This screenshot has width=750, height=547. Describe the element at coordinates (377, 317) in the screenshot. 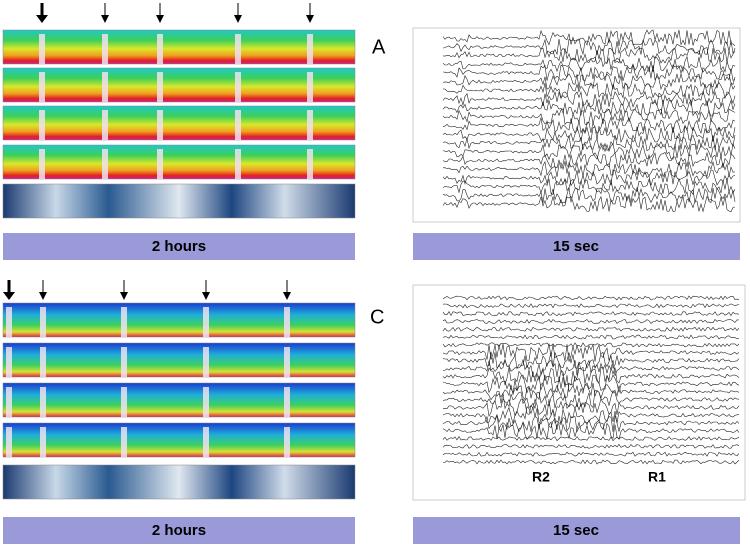

I see `panel-label: C` at that location.